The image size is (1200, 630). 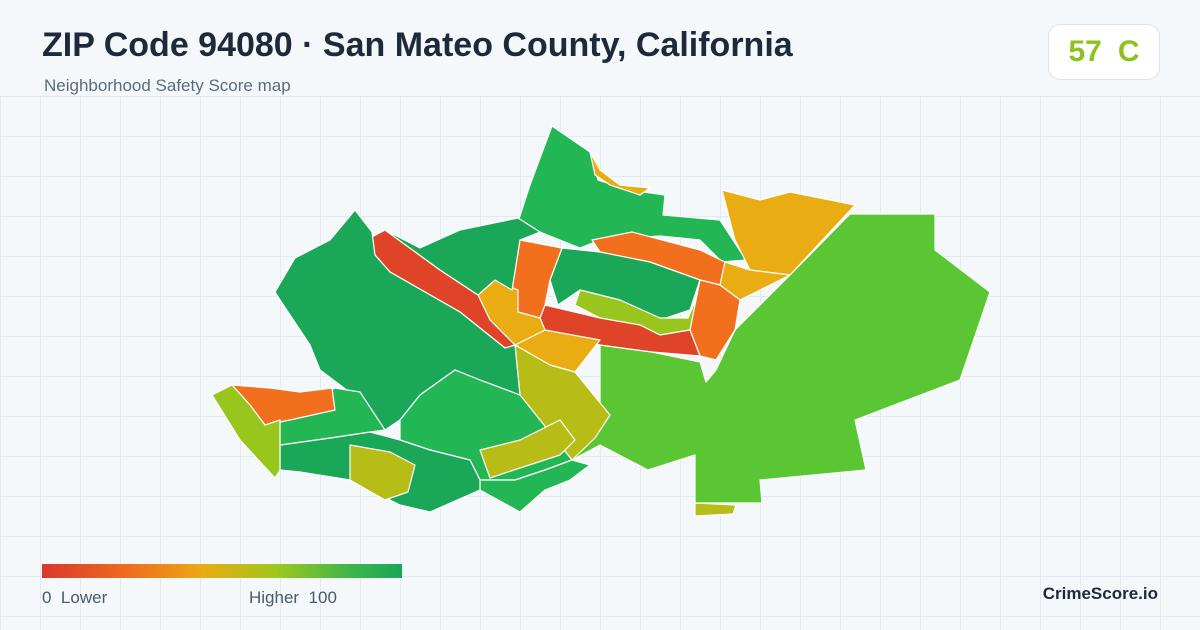 I want to click on legend-low-label: 0 Lower, so click(x=74, y=598).